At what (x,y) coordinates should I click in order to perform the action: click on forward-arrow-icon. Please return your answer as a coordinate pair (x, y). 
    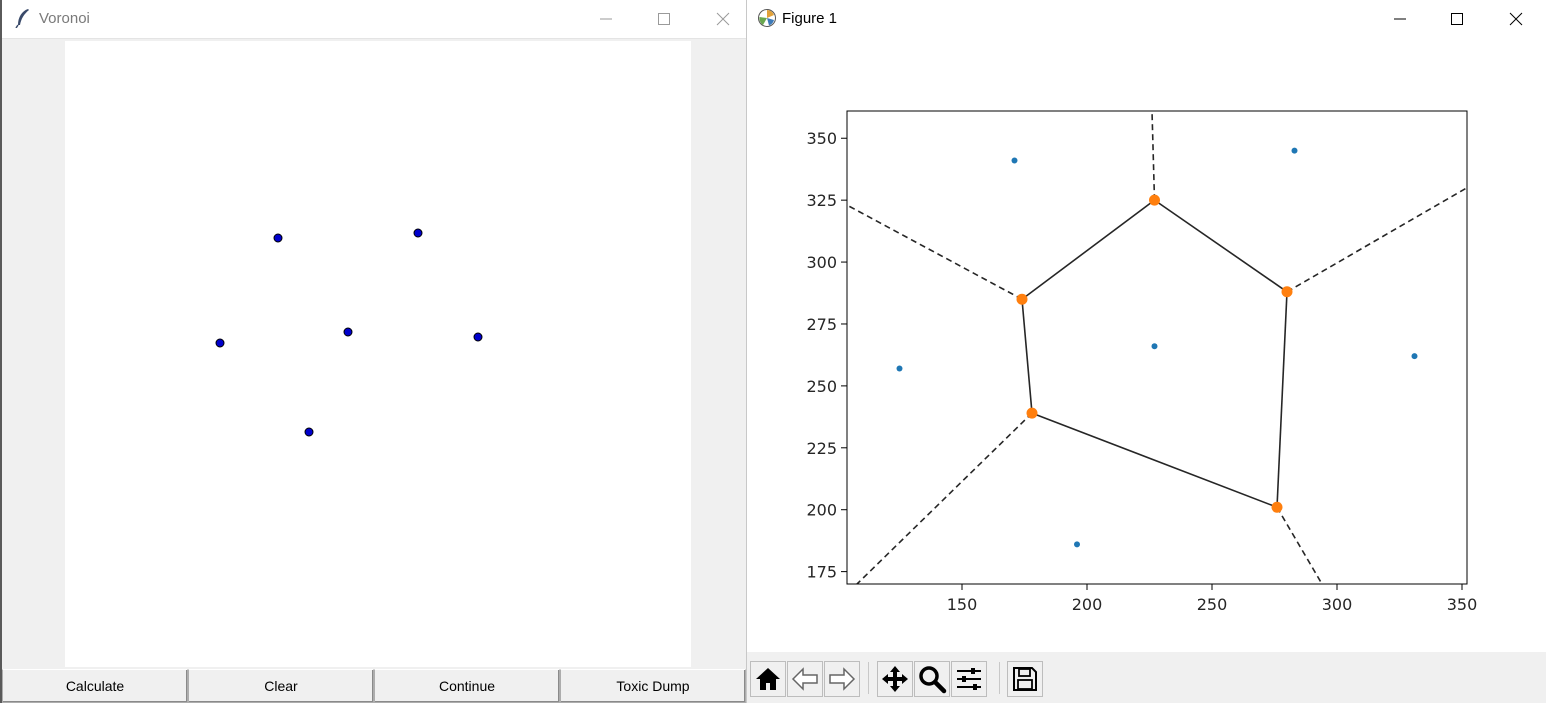
    Looking at the image, I should click on (842, 679).